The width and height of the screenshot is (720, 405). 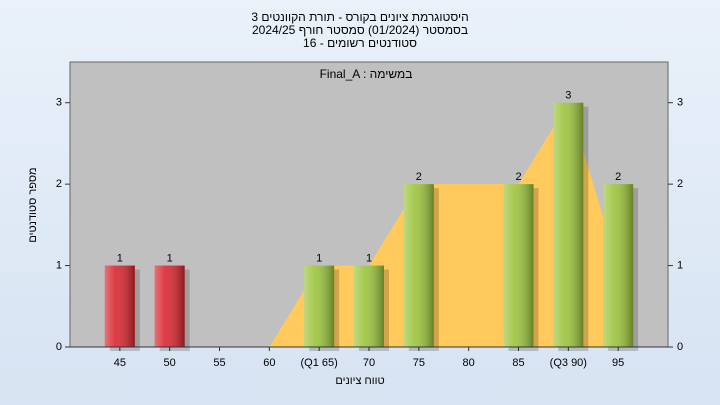 What do you see at coordinates (319, 363) in the screenshot?
I see `x-tick-label: (Q1 65)` at bounding box center [319, 363].